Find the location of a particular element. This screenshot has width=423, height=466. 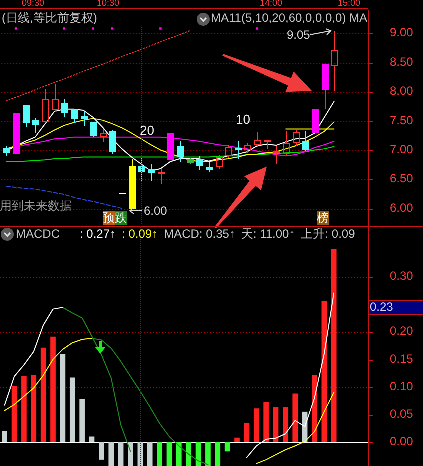

text: 0.23 is located at coordinates (396, 307).